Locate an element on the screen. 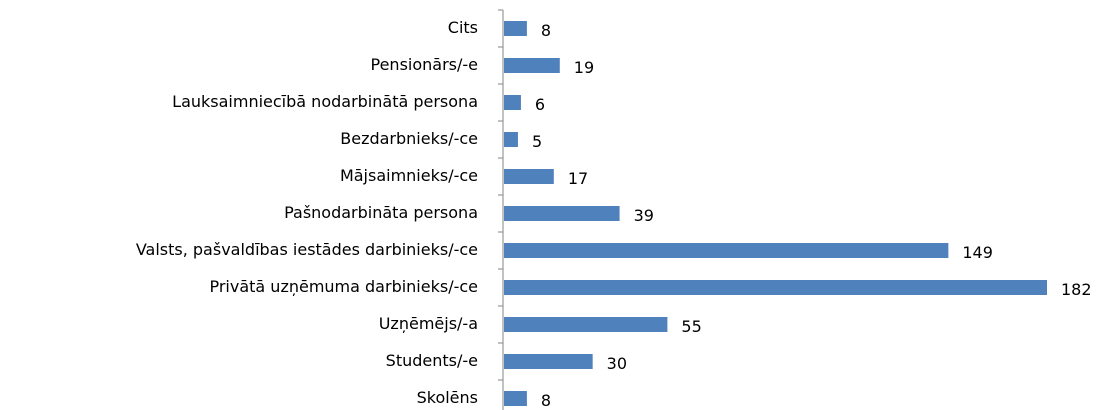 Image resolution: width=1109 pixels, height=410 pixels. category-label: Pensionārs/-e is located at coordinates (425, 64).